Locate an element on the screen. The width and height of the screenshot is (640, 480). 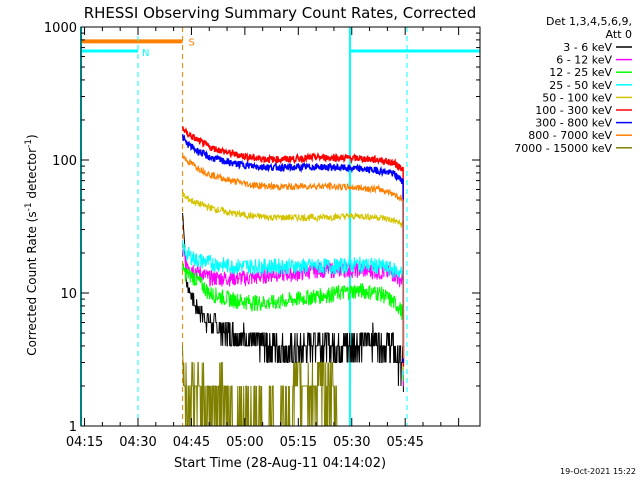
y-tick-label: 10 is located at coordinates (68, 294).